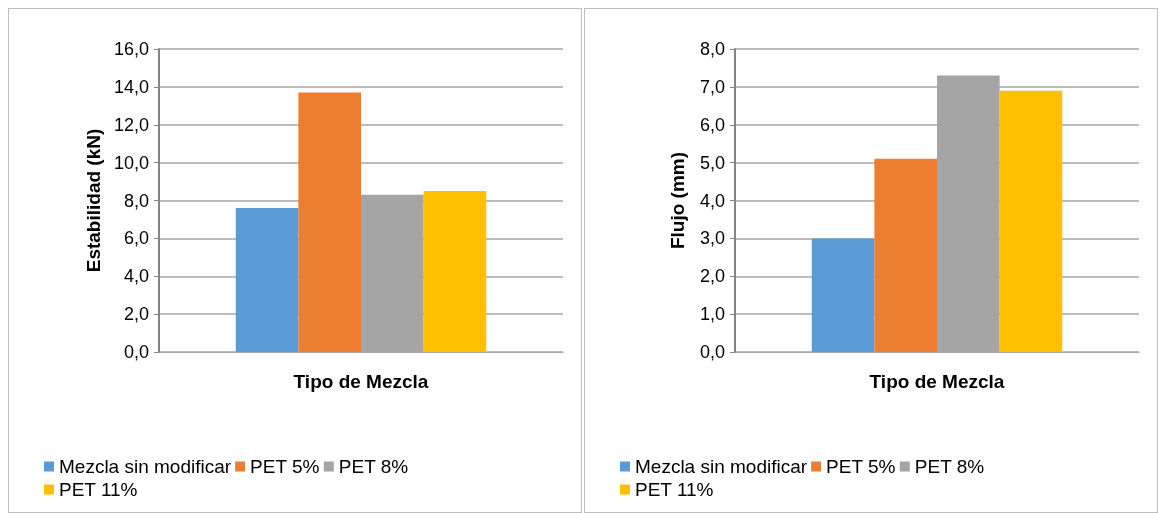  I want to click on y-tick-label: 3,0, so click(712, 238).